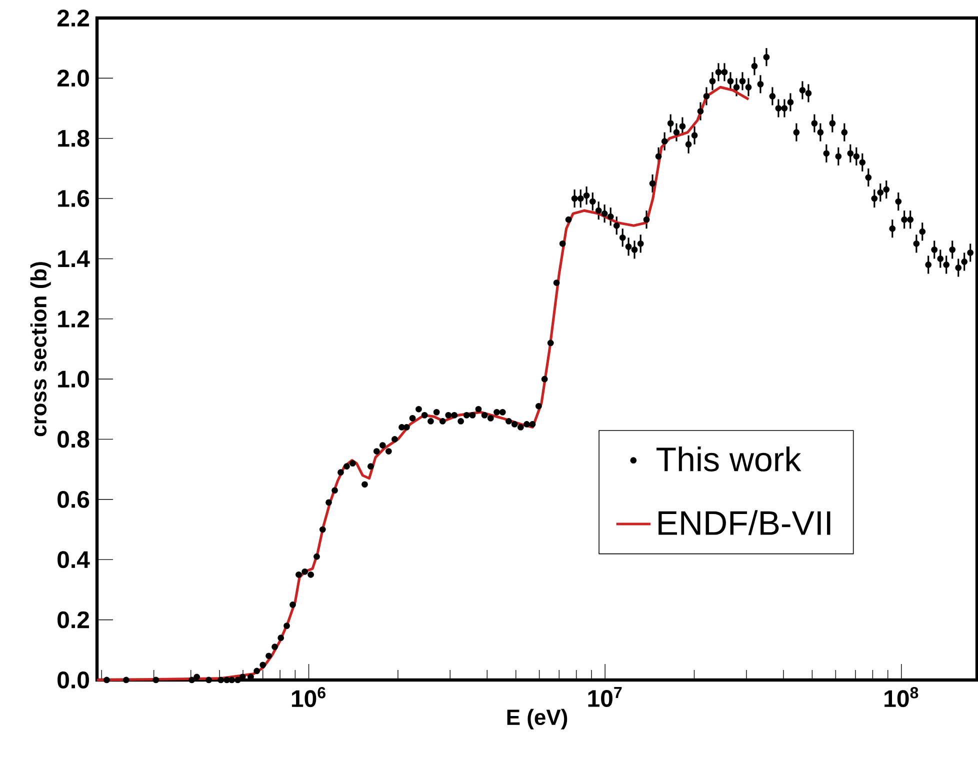 Image resolution: width=978 pixels, height=764 pixels. Describe the element at coordinates (73, 18) in the screenshot. I see `y-tick-label: 2.2` at that location.